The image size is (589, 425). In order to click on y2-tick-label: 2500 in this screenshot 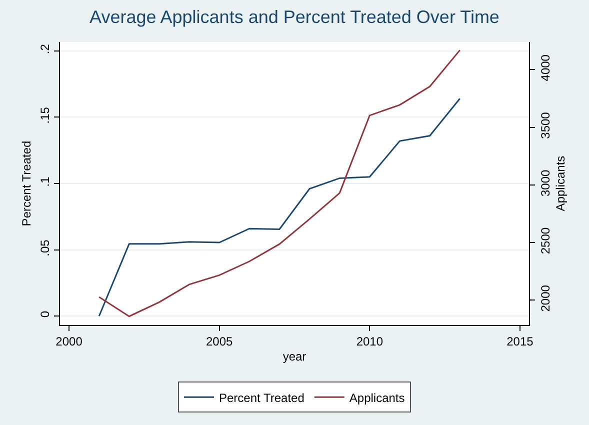, I will do `click(545, 240)`.